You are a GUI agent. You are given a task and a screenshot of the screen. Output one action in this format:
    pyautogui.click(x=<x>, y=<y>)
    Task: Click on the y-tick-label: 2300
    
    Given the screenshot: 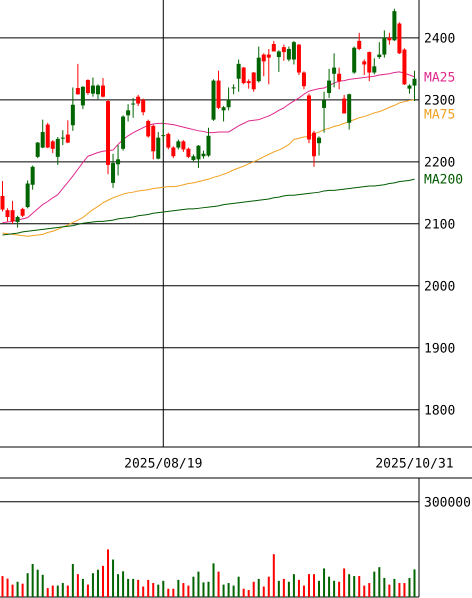 What is the action you would take?
    pyautogui.click(x=440, y=100)
    